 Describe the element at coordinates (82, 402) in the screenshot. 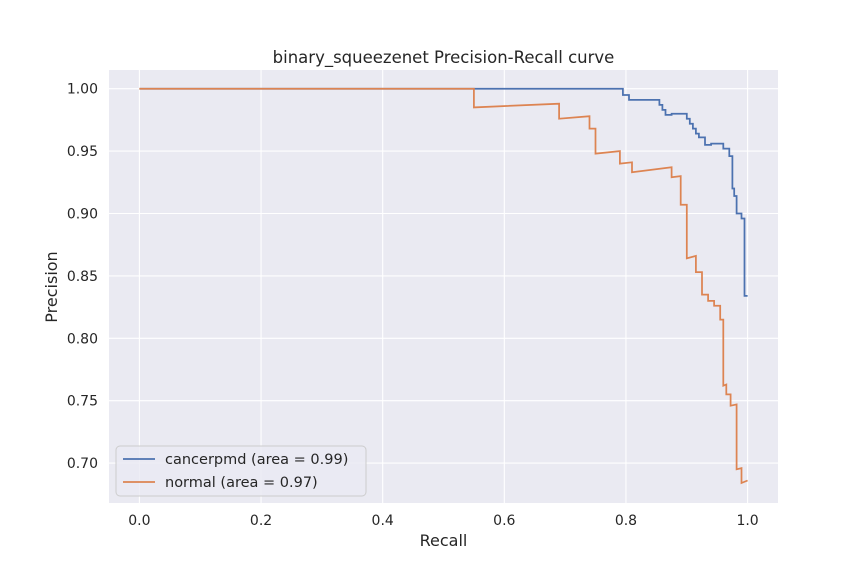

I see `y-tick-label: 0.75` at that location.